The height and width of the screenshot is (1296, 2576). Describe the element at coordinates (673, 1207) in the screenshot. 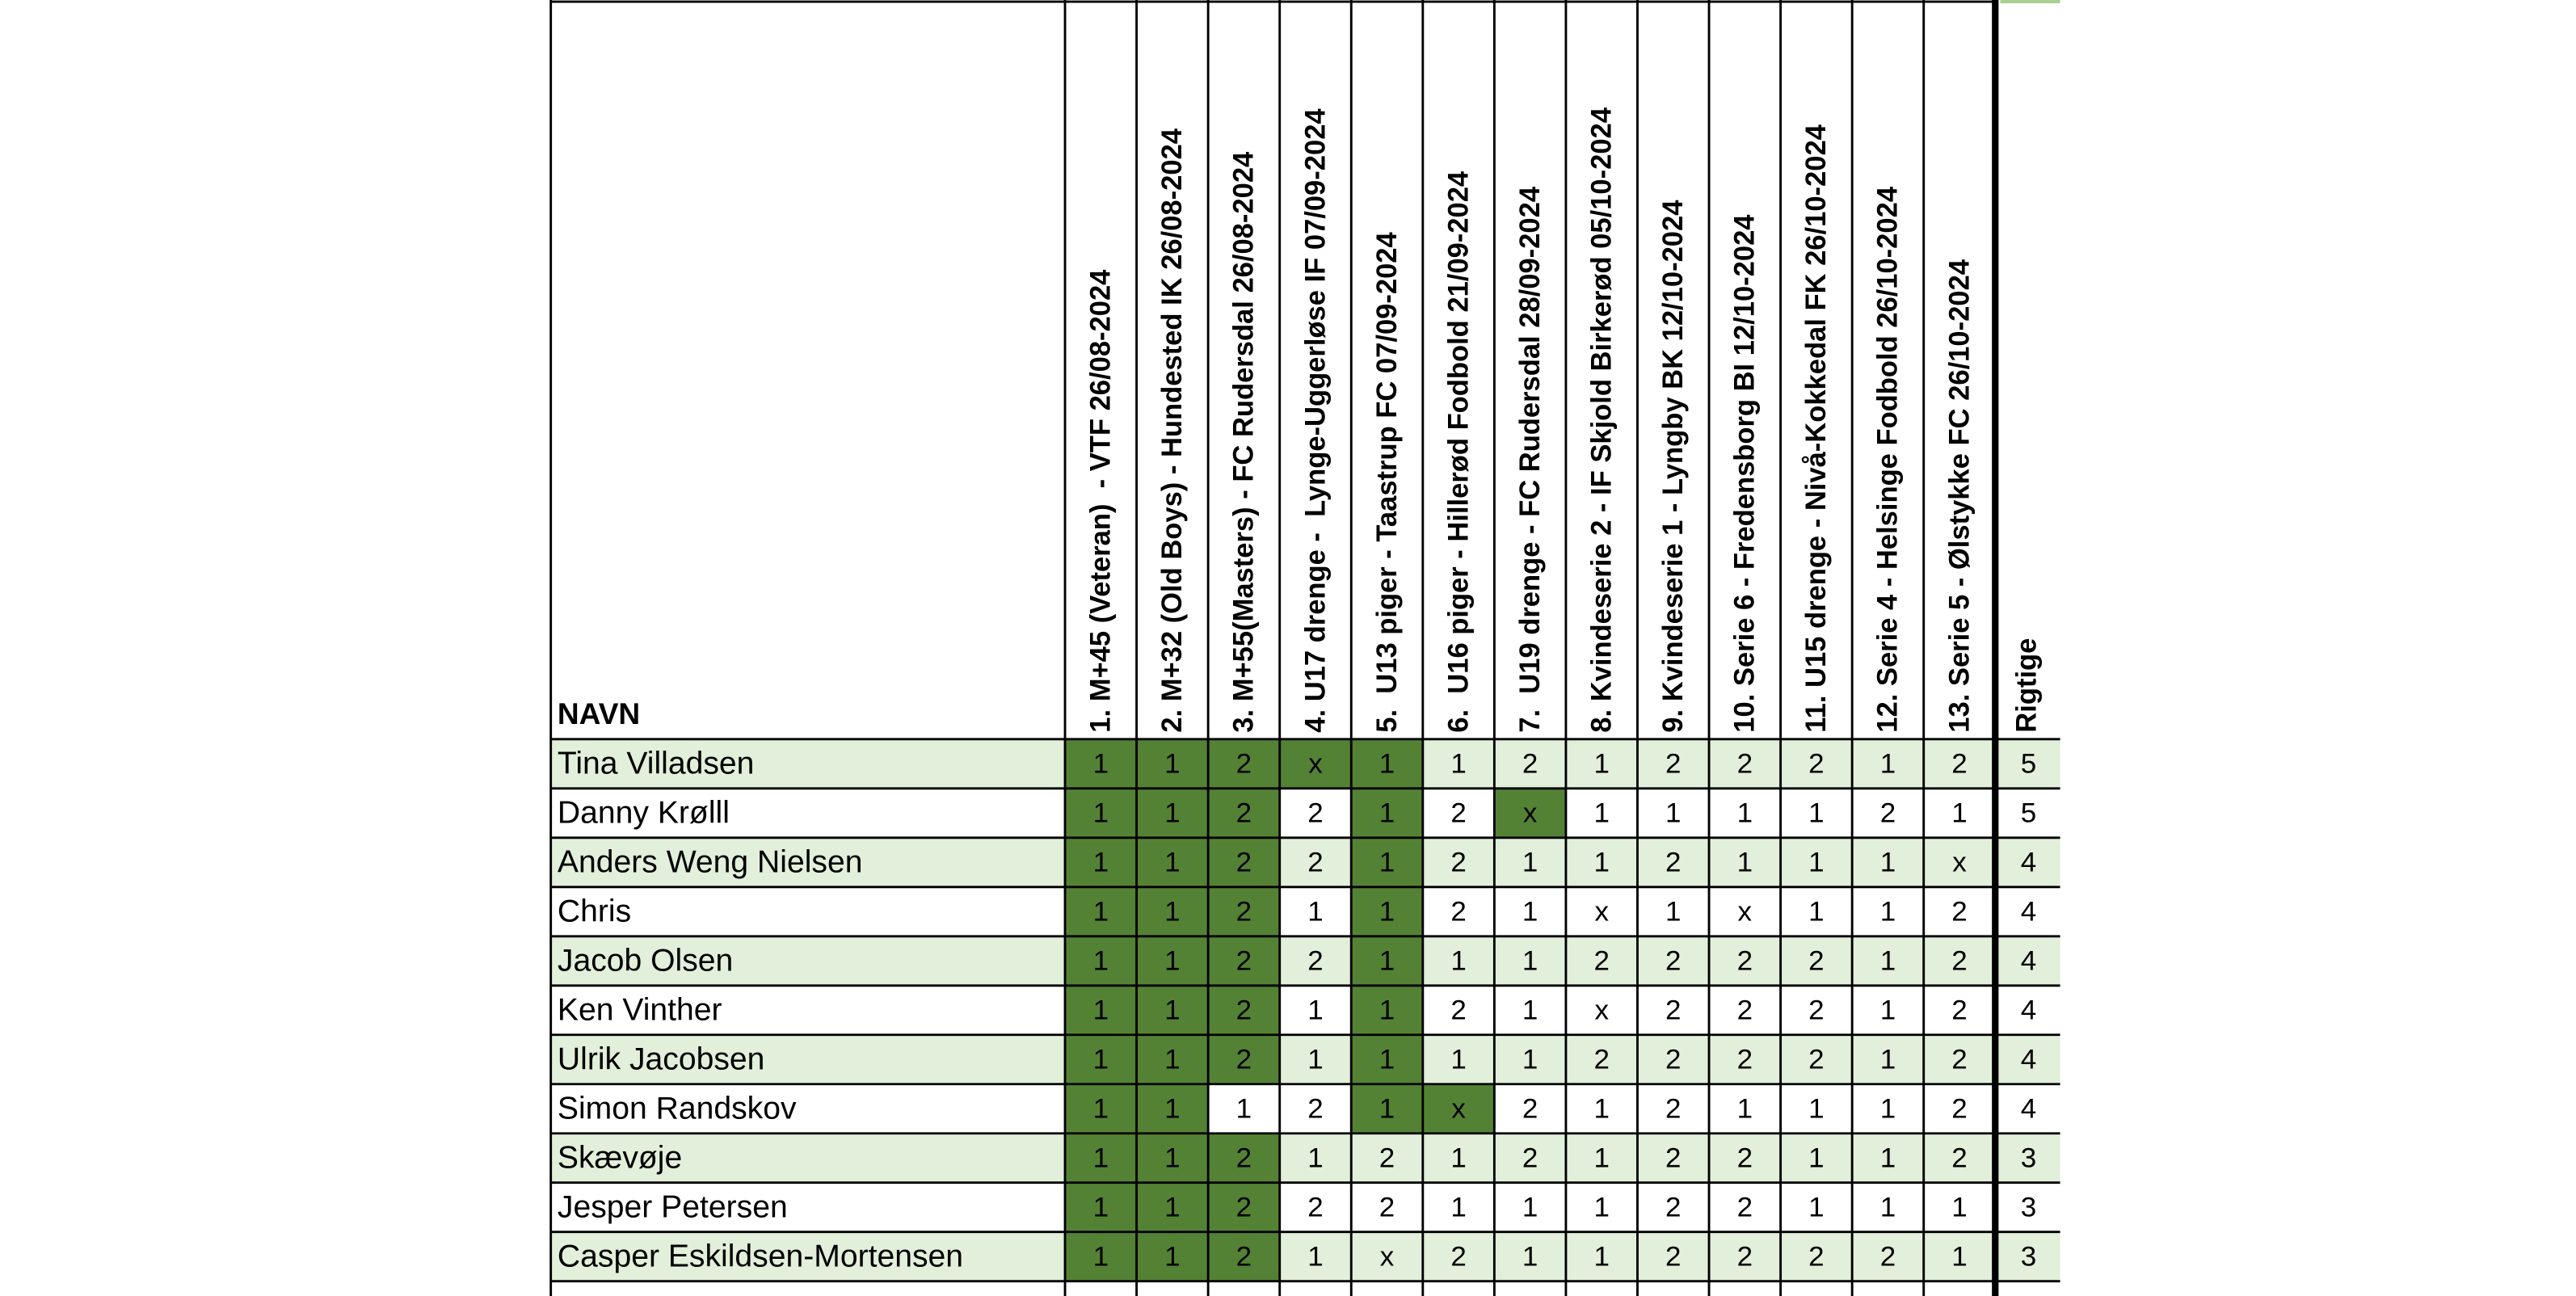

I see `player-name: Jesper Petersen` at that location.